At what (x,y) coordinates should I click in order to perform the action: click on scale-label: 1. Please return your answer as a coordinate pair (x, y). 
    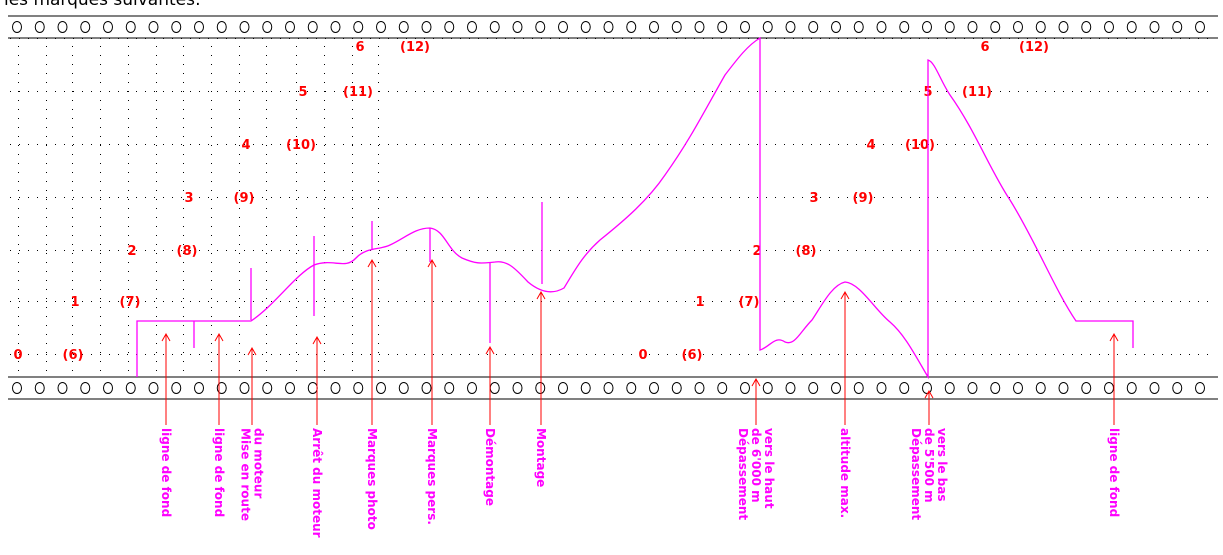
    Looking at the image, I should click on (74, 302).